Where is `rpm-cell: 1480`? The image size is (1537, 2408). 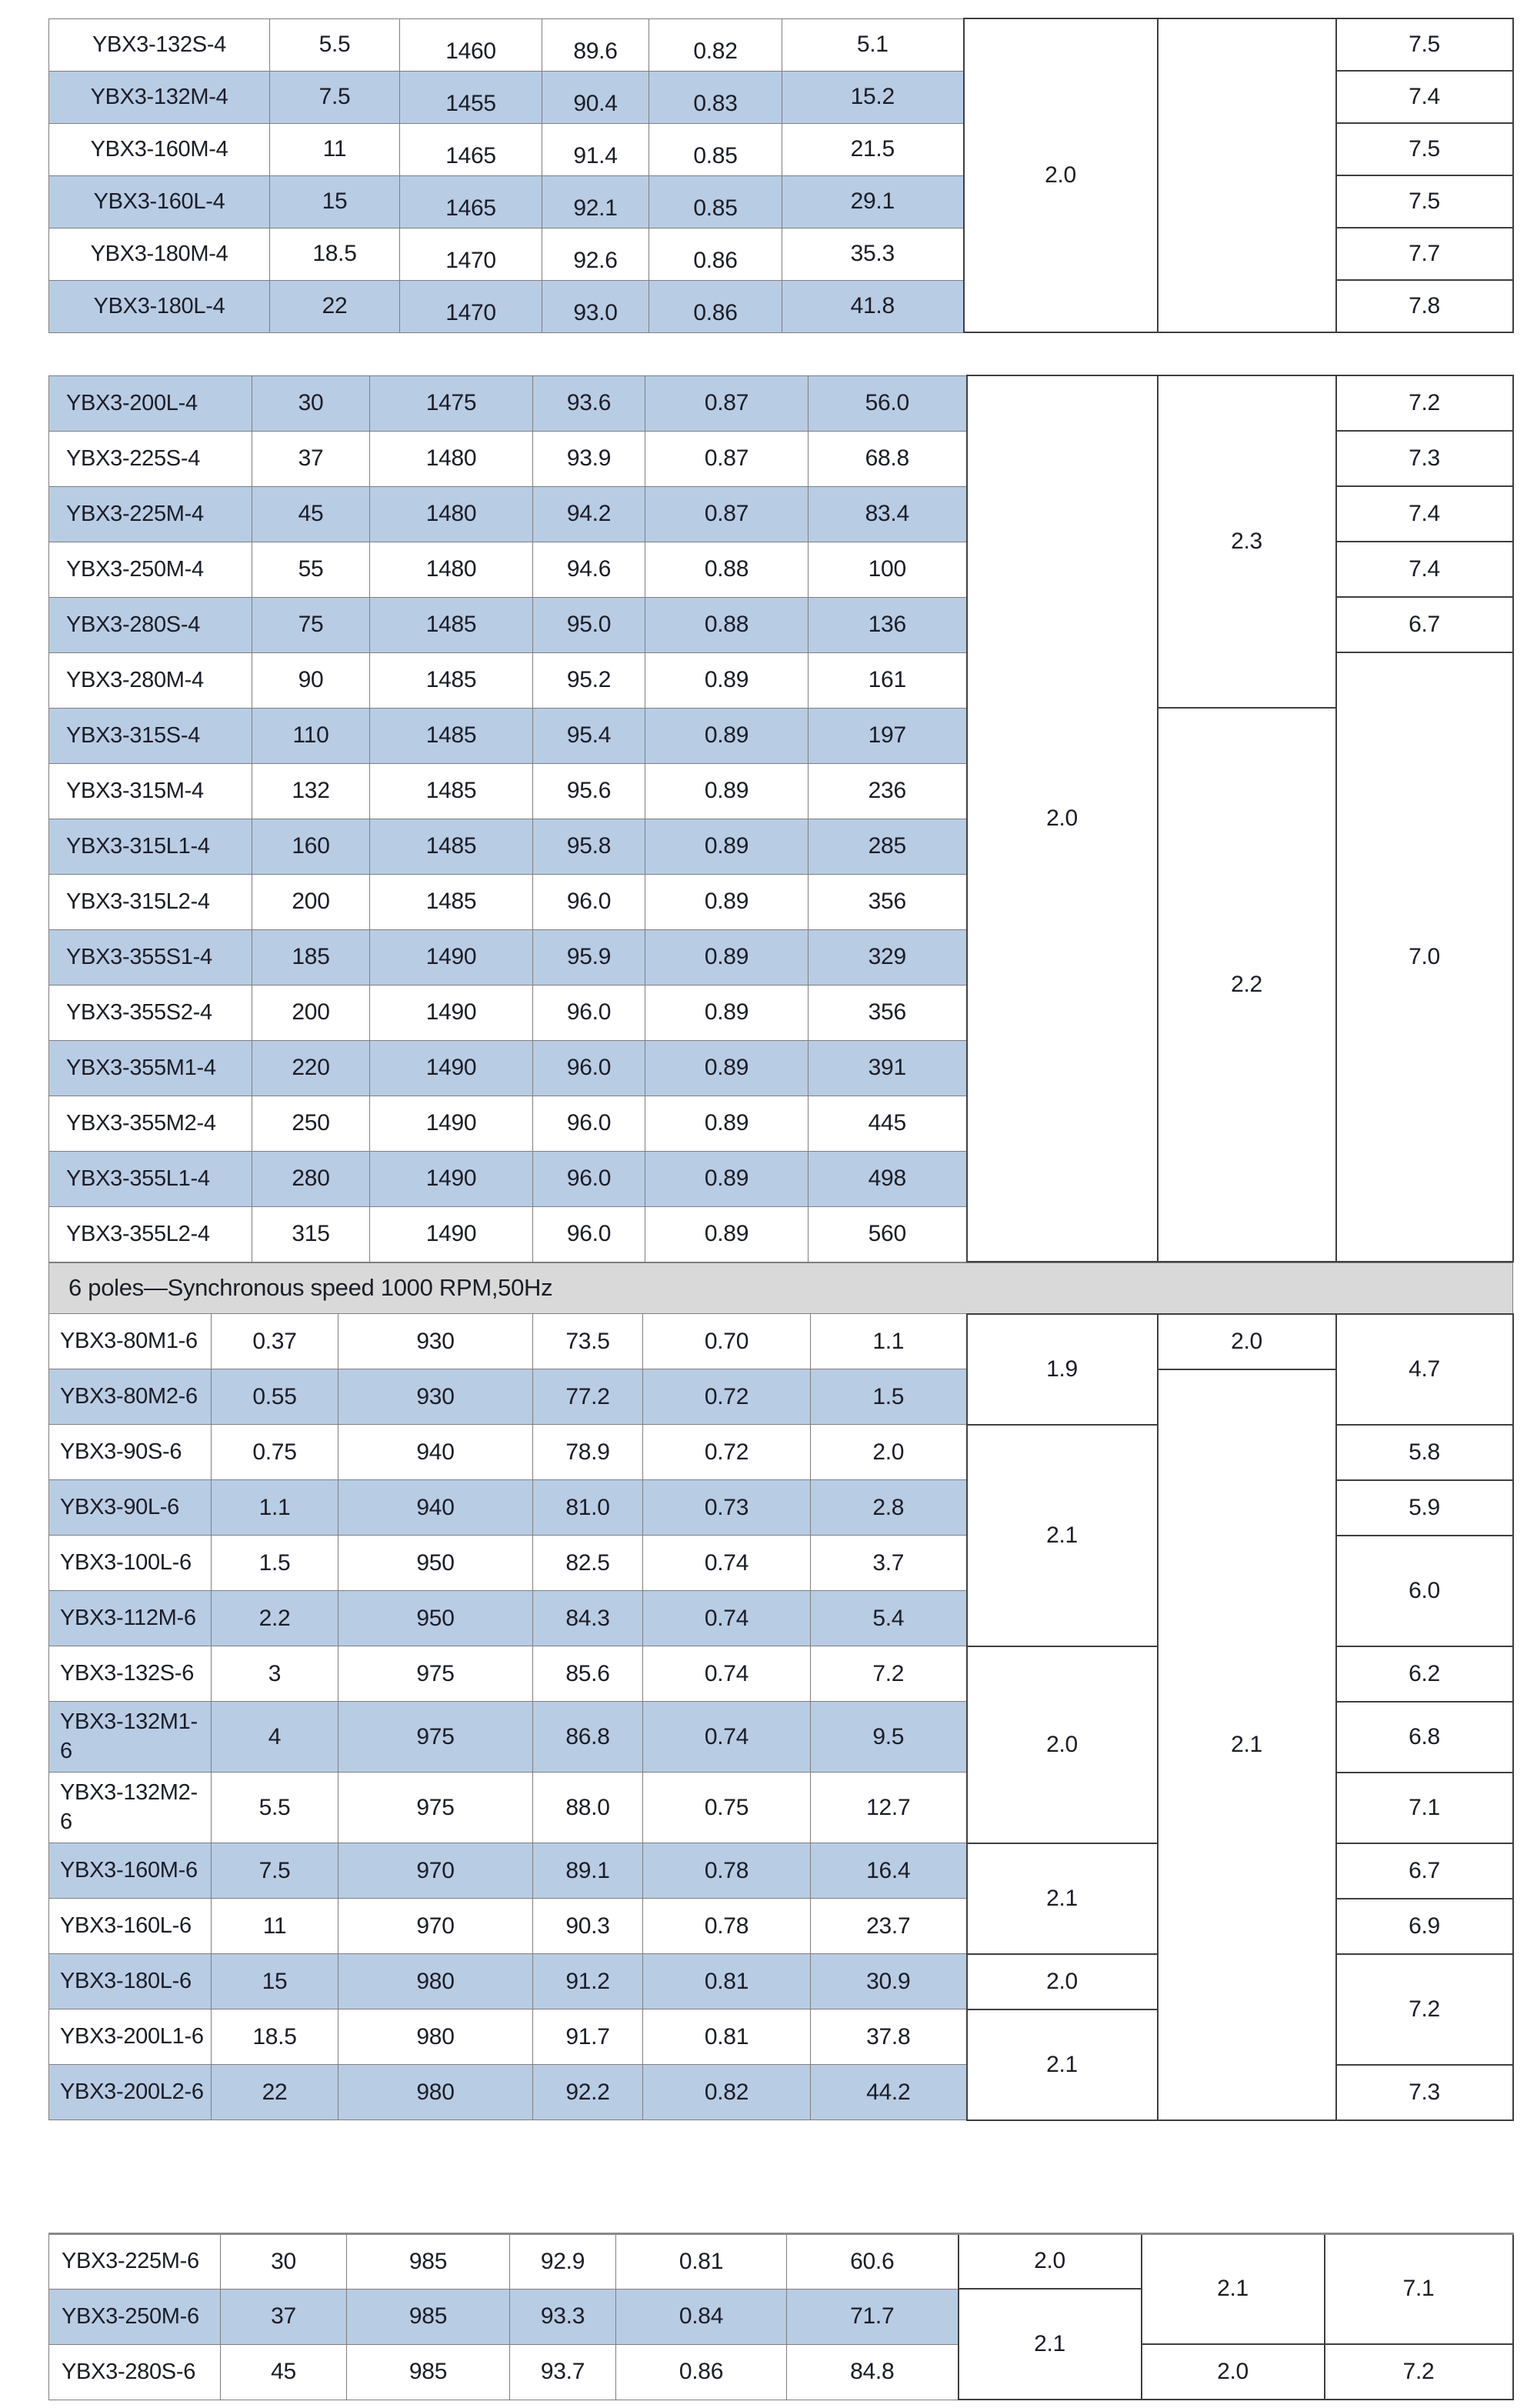
rpm-cell: 1480 is located at coordinates (451, 458).